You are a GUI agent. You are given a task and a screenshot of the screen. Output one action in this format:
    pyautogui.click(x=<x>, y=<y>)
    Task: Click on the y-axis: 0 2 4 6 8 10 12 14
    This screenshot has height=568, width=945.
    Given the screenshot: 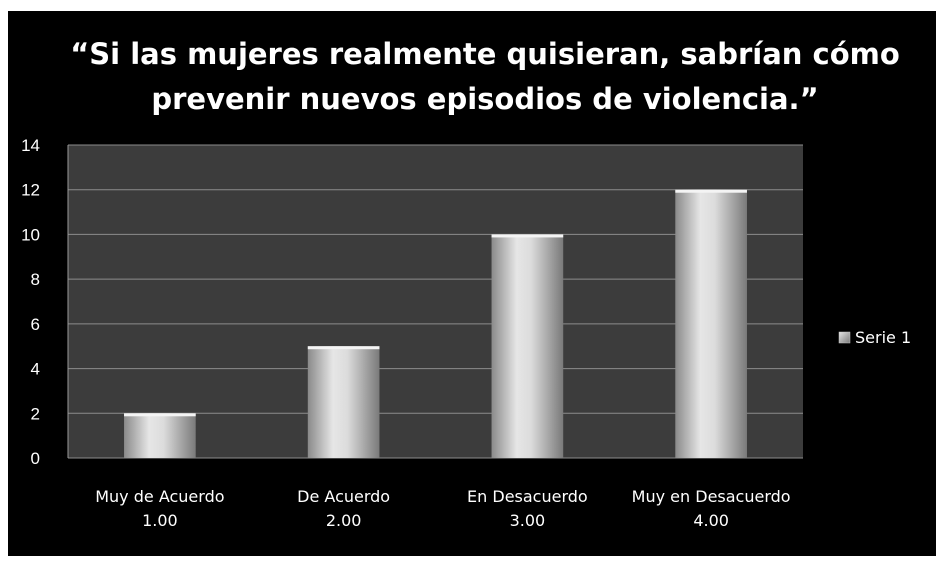 What is the action you would take?
    pyautogui.click(x=45, y=302)
    